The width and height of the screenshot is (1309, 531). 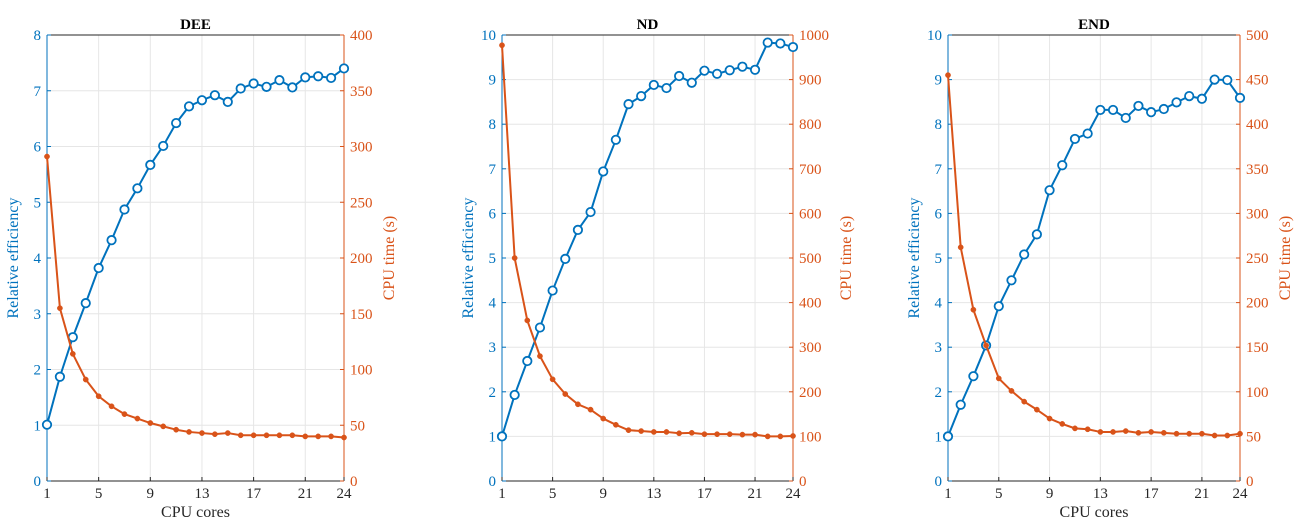 What do you see at coordinates (361, 203) in the screenshot?
I see `y-right-tick-label: 250` at bounding box center [361, 203].